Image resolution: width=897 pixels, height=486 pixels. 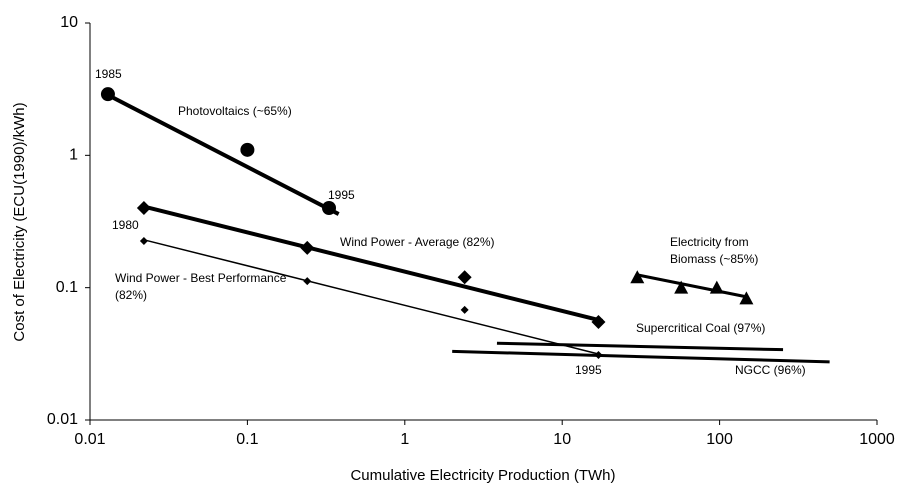 What do you see at coordinates (562, 439) in the screenshot?
I see `x-tick-label: 10` at bounding box center [562, 439].